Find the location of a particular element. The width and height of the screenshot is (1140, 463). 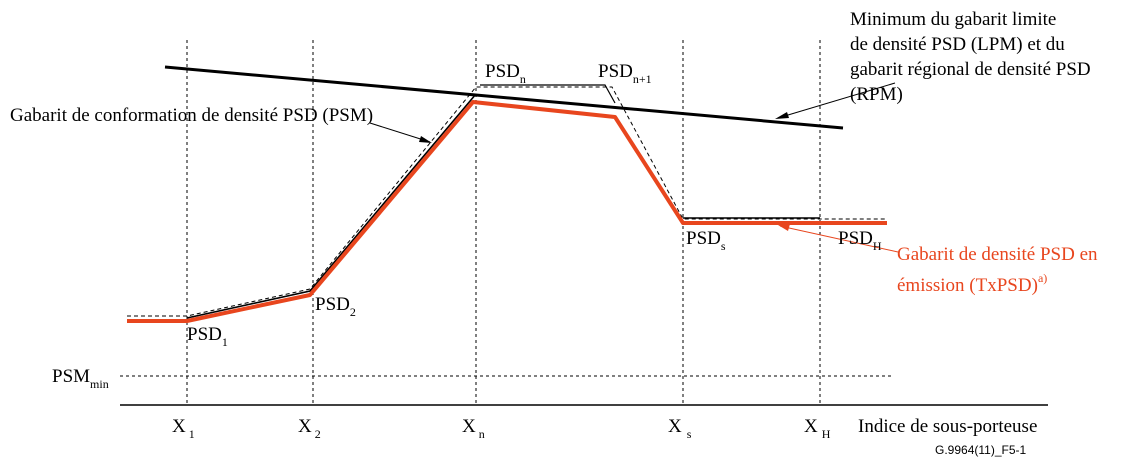

psd-n1-sub: n+1 is located at coordinates (642, 79).